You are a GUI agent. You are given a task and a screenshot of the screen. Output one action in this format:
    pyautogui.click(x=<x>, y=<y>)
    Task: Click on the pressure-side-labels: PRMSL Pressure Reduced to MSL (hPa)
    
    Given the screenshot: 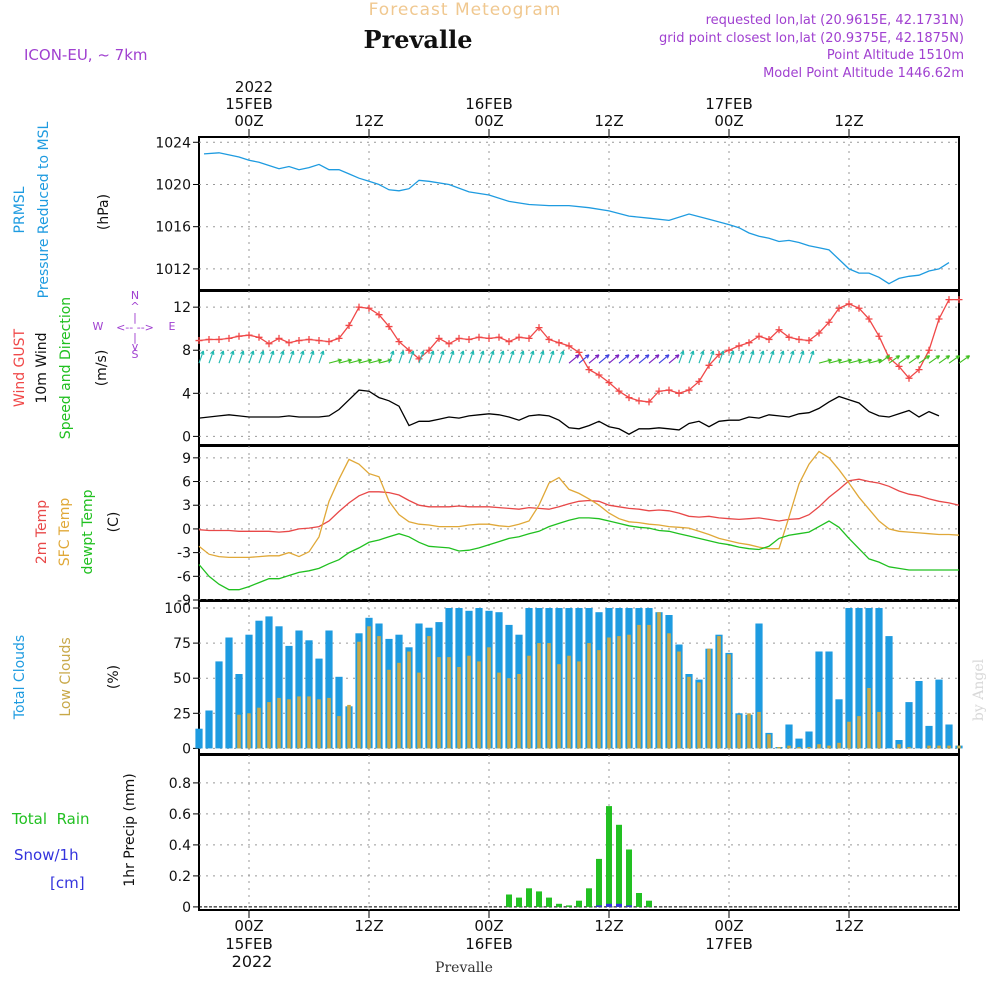 What is the action you would take?
    pyautogui.click(x=62, y=209)
    